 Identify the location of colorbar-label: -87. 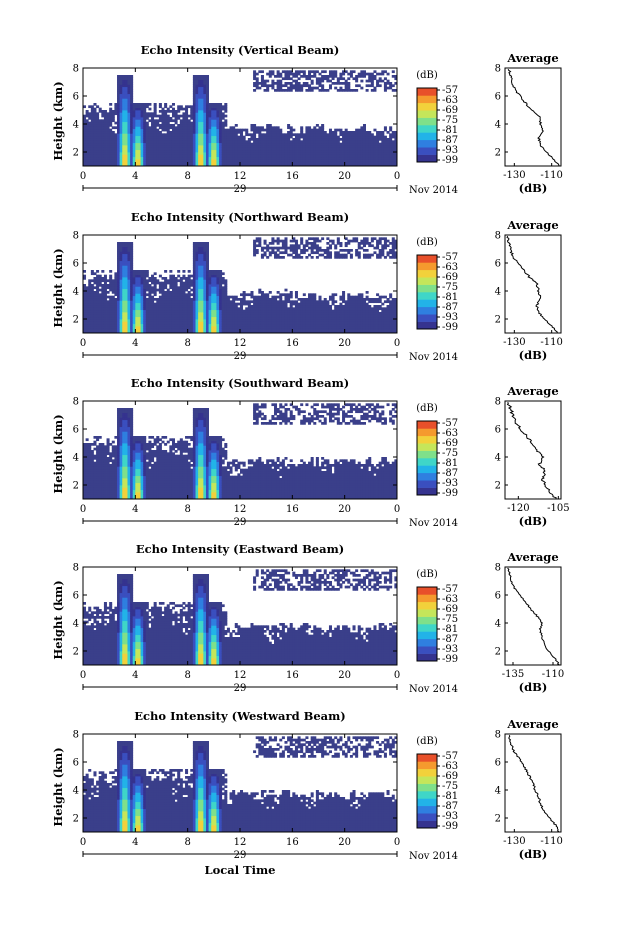
(450, 473).